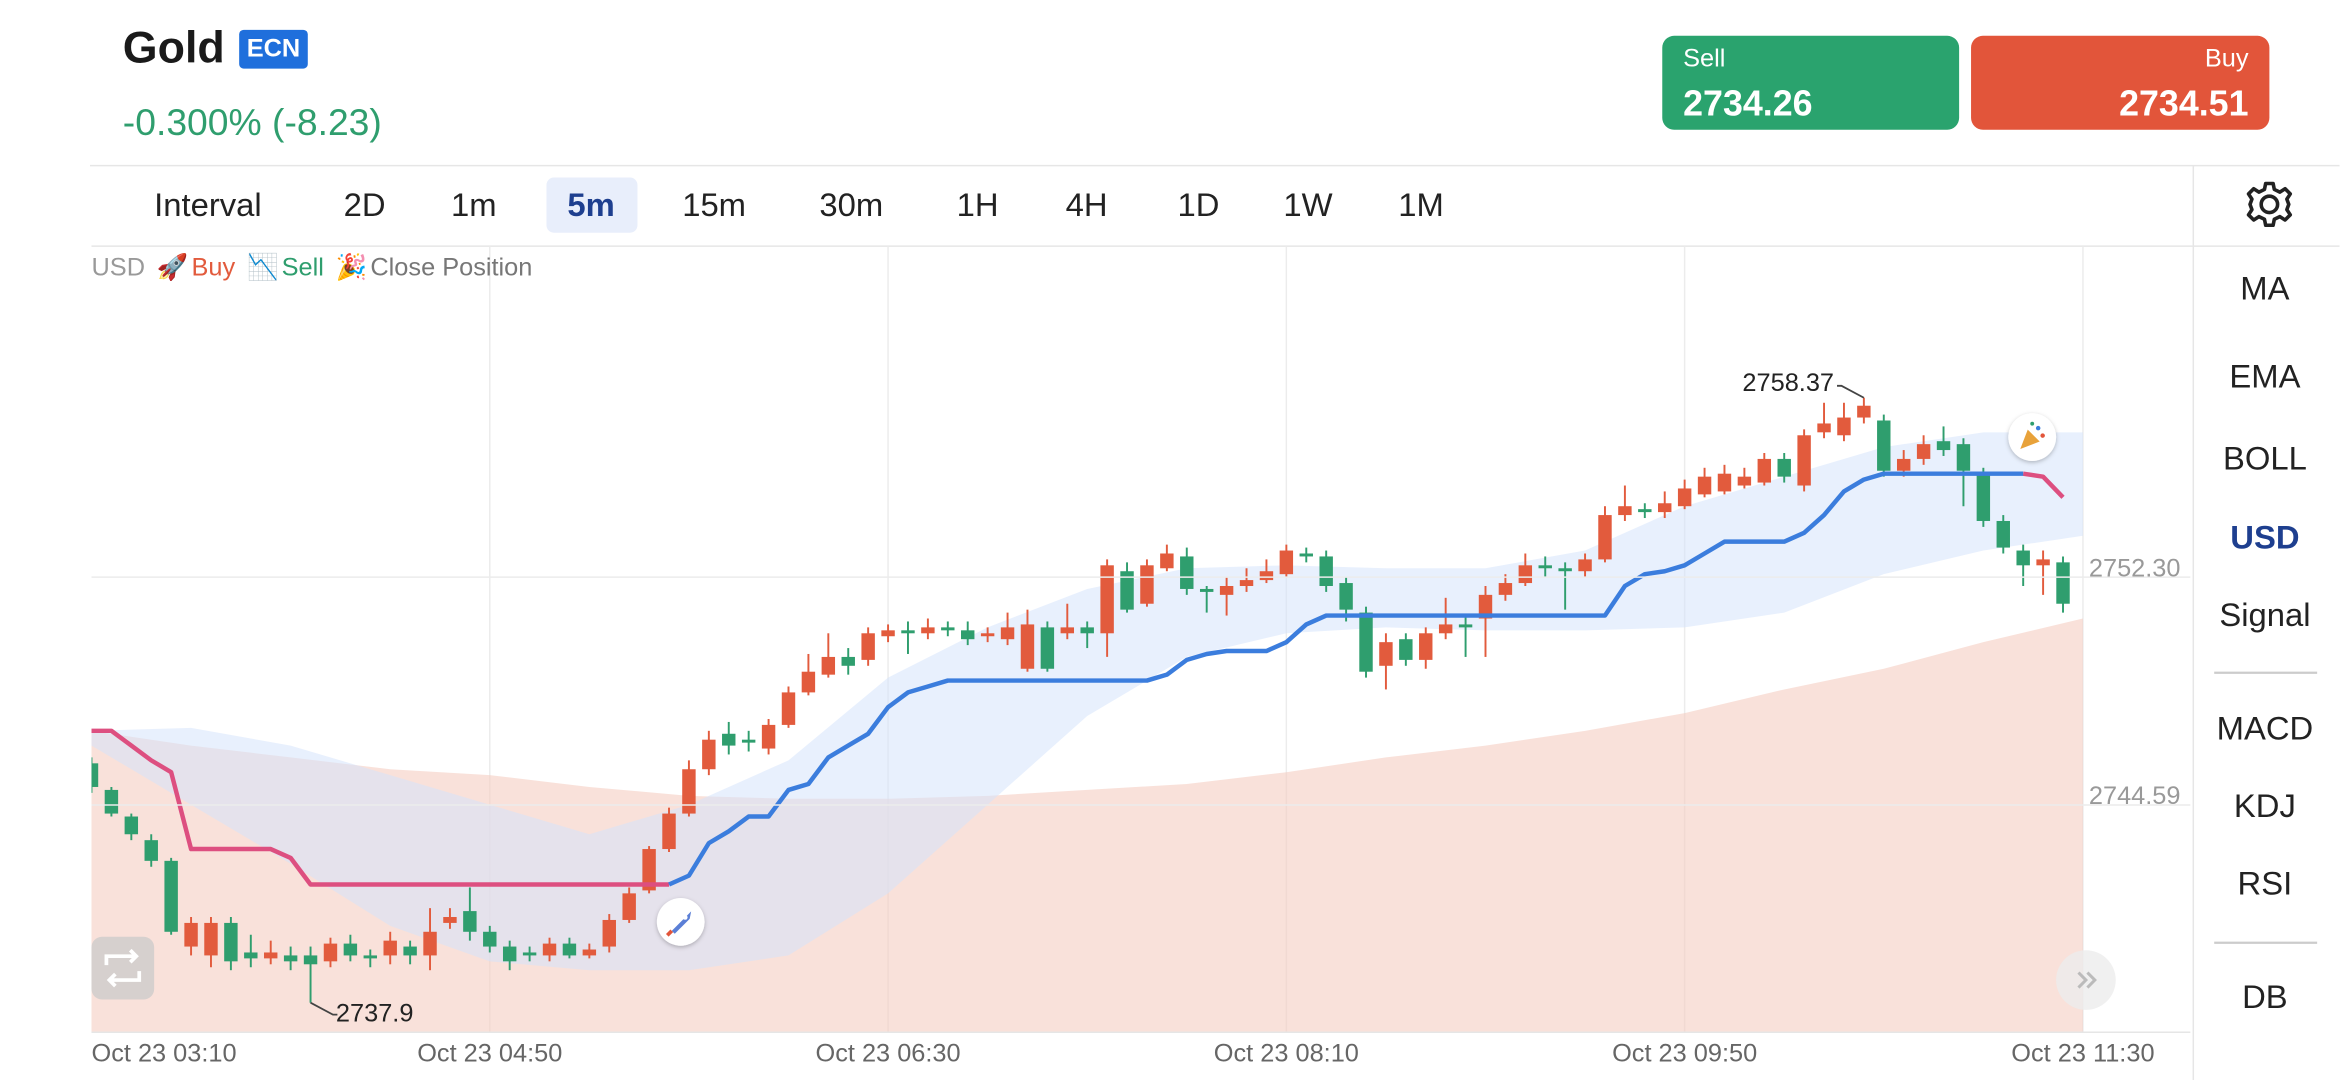  What do you see at coordinates (163, 1053) in the screenshot?
I see `x-tick-label: Oct 23 03:10` at bounding box center [163, 1053].